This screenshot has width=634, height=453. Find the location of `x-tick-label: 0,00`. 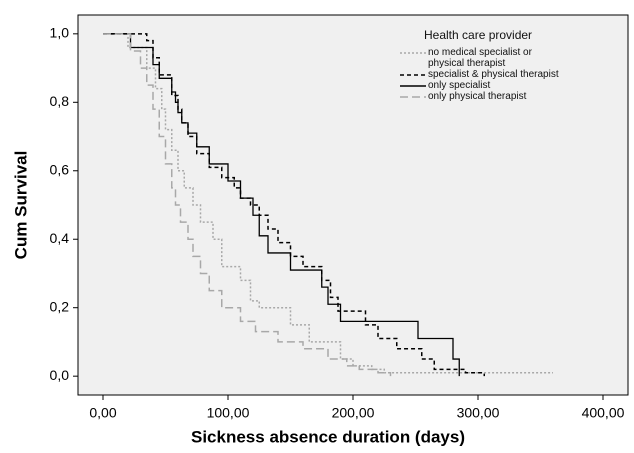

x-tick-label: 0,00 is located at coordinates (102, 413).